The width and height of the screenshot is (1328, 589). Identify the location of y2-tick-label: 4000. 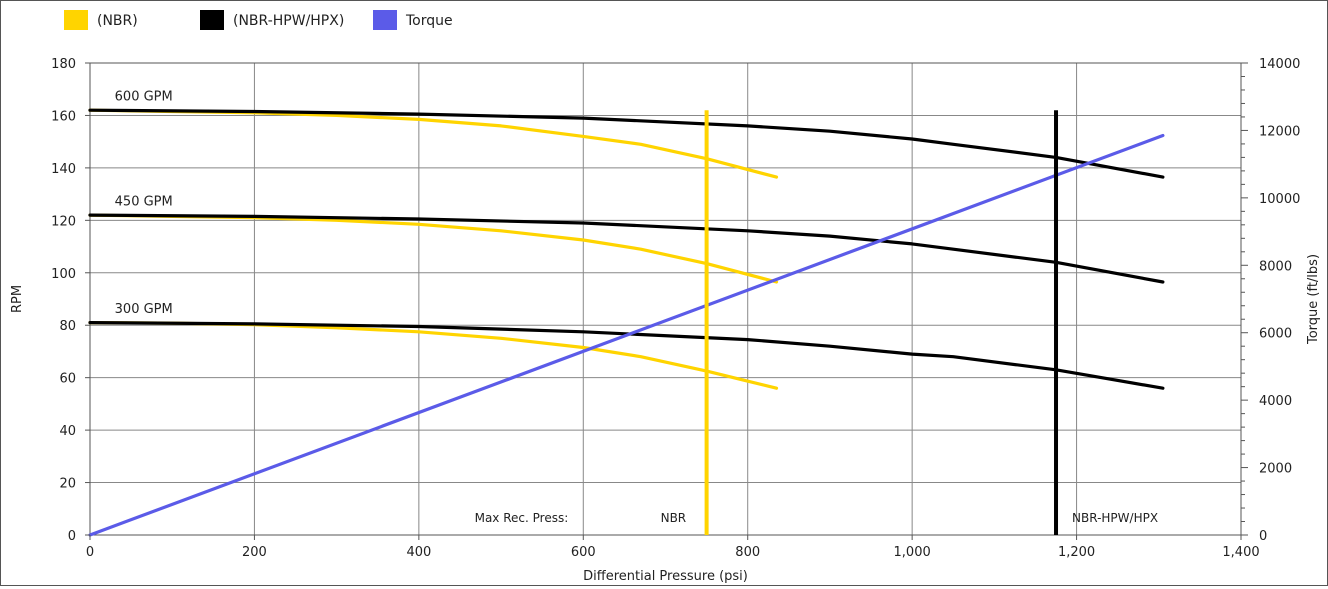
(1275, 401).